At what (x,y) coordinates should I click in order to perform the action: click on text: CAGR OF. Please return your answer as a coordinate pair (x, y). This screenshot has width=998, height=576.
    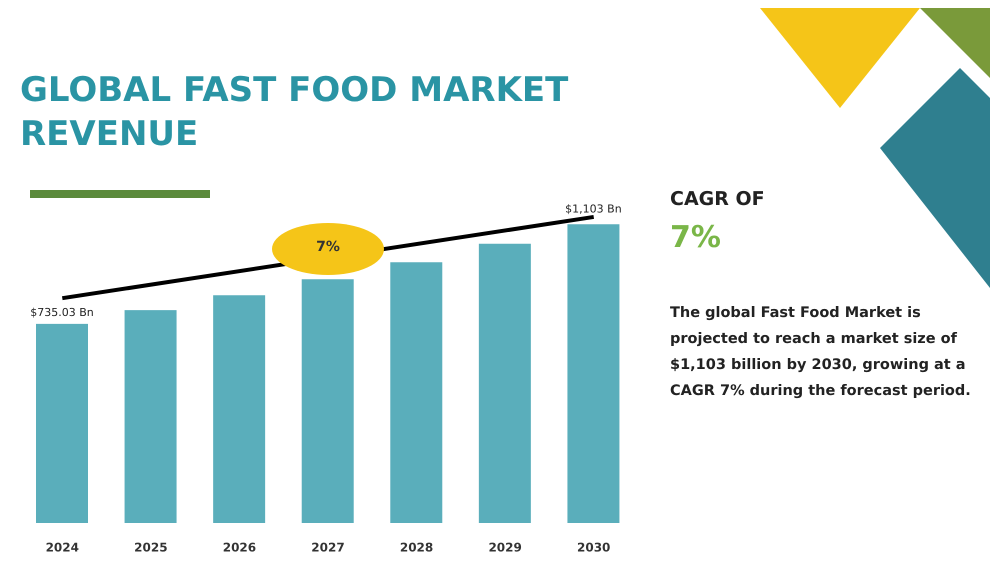
    Looking at the image, I should click on (717, 199).